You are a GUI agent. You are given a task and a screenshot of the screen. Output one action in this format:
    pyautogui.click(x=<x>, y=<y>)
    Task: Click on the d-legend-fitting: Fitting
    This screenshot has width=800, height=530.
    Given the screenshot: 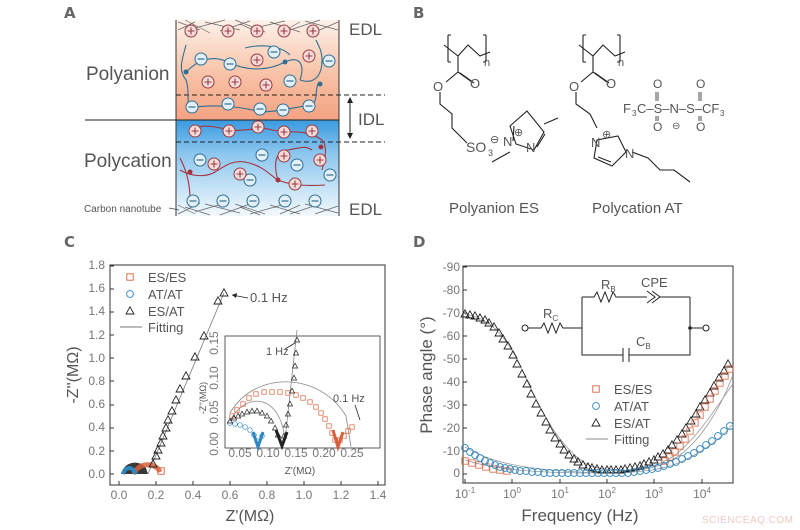 What is the action you would take?
    pyautogui.click(x=631, y=439)
    